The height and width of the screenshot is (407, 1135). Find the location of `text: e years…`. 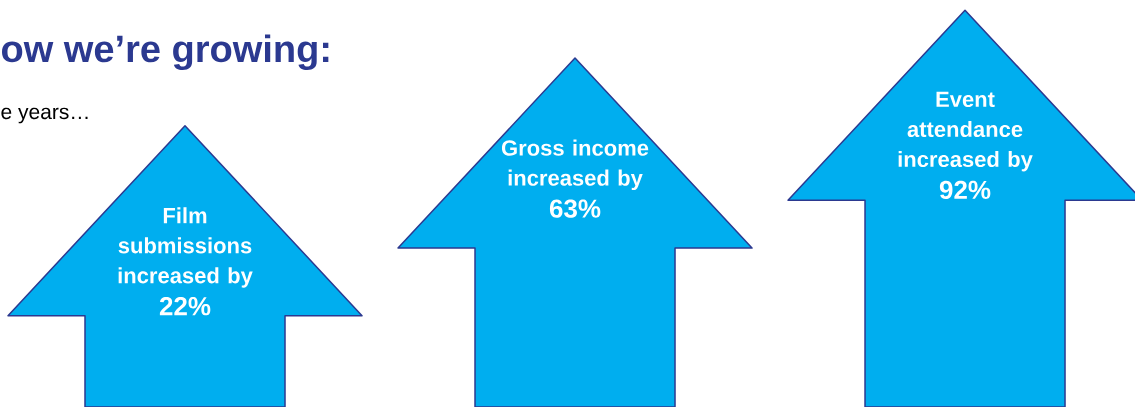

text: e years… is located at coordinates (44, 115).